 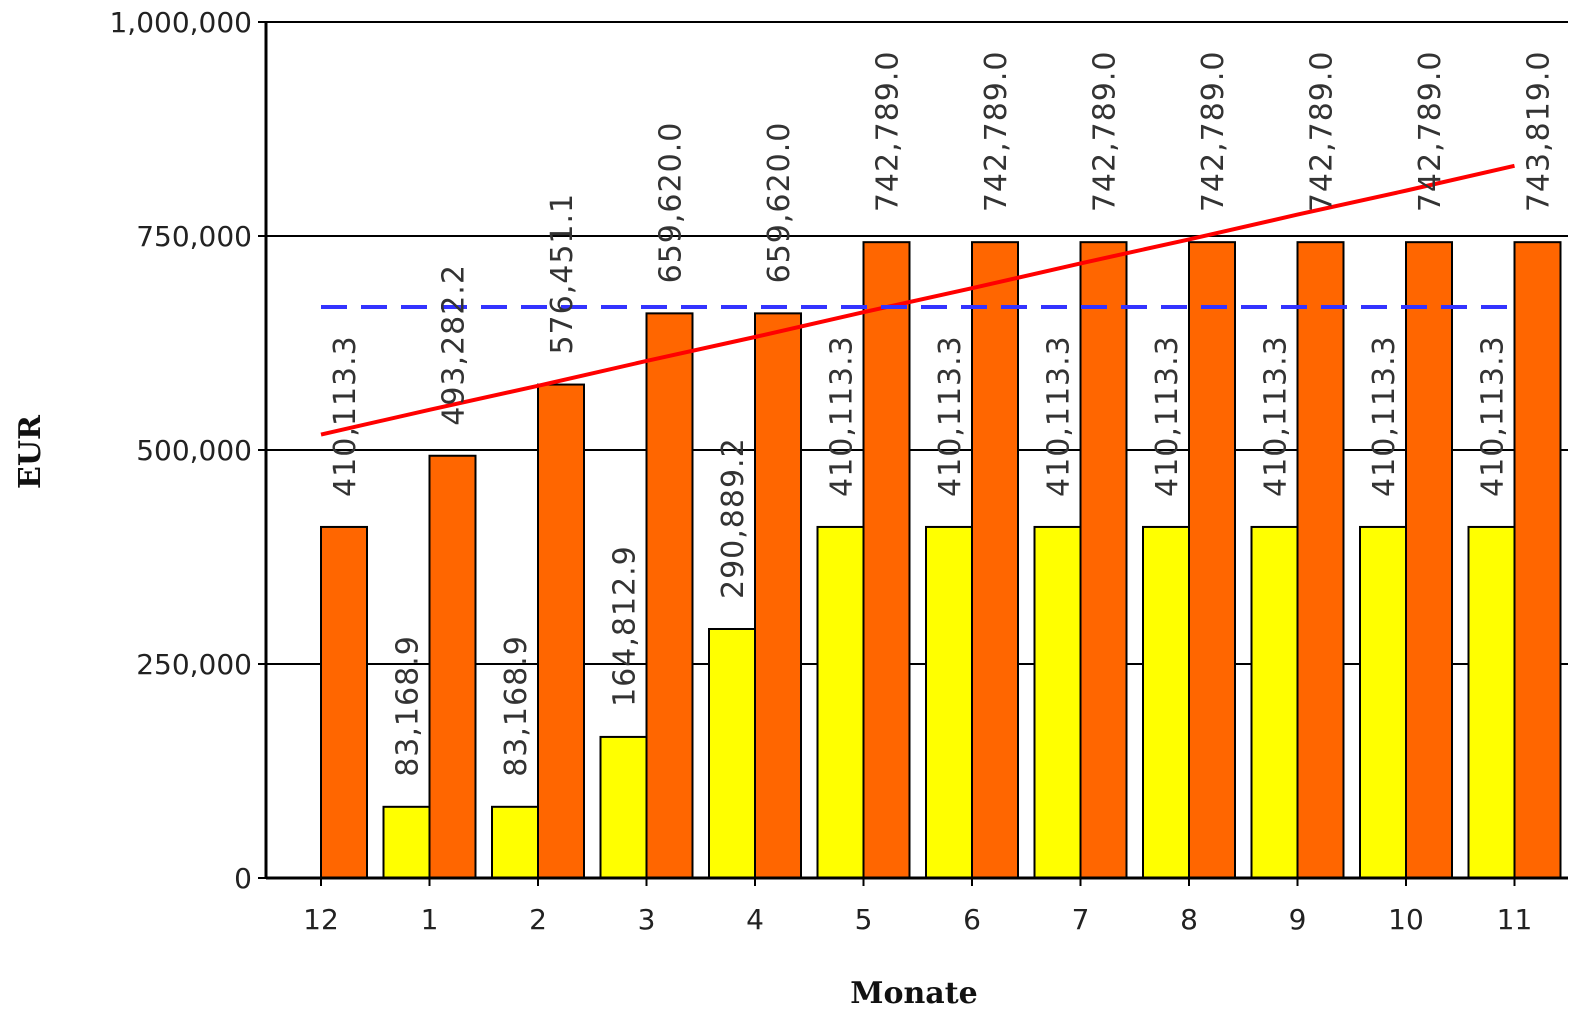 What do you see at coordinates (1298, 919) in the screenshot?
I see `x-tick-label: 9` at bounding box center [1298, 919].